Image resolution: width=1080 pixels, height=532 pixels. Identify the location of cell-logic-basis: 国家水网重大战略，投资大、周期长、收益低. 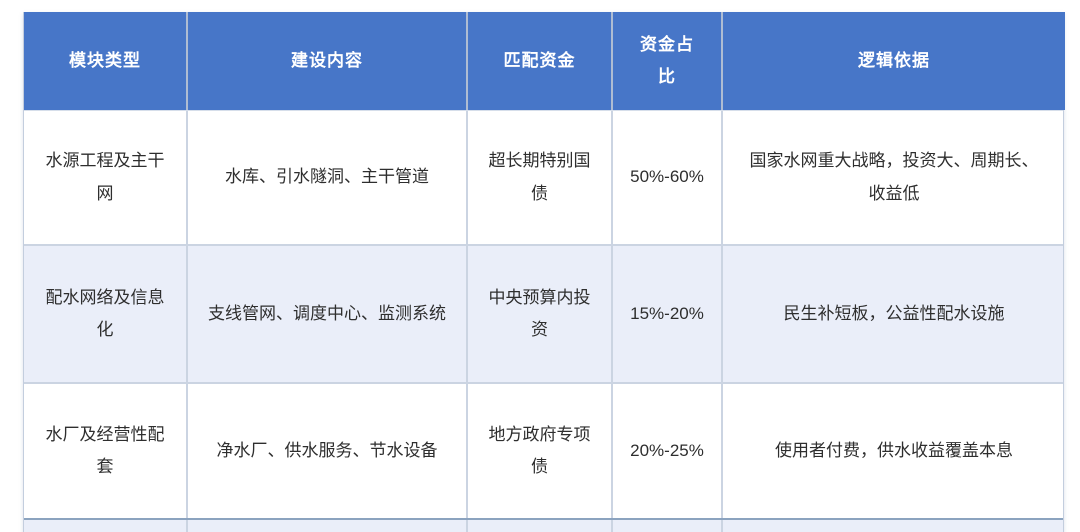
(894, 177).